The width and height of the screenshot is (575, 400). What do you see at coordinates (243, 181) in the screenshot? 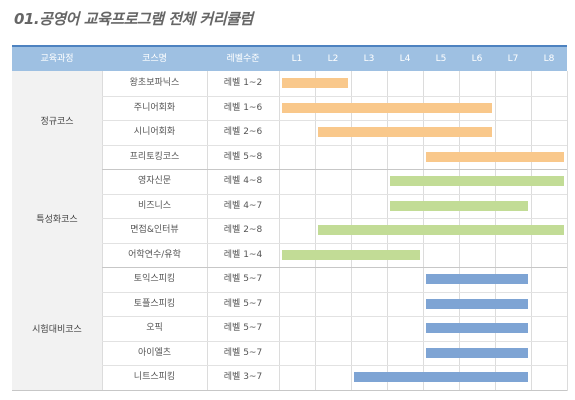
I see `course-level: 레벨 4~8` at bounding box center [243, 181].